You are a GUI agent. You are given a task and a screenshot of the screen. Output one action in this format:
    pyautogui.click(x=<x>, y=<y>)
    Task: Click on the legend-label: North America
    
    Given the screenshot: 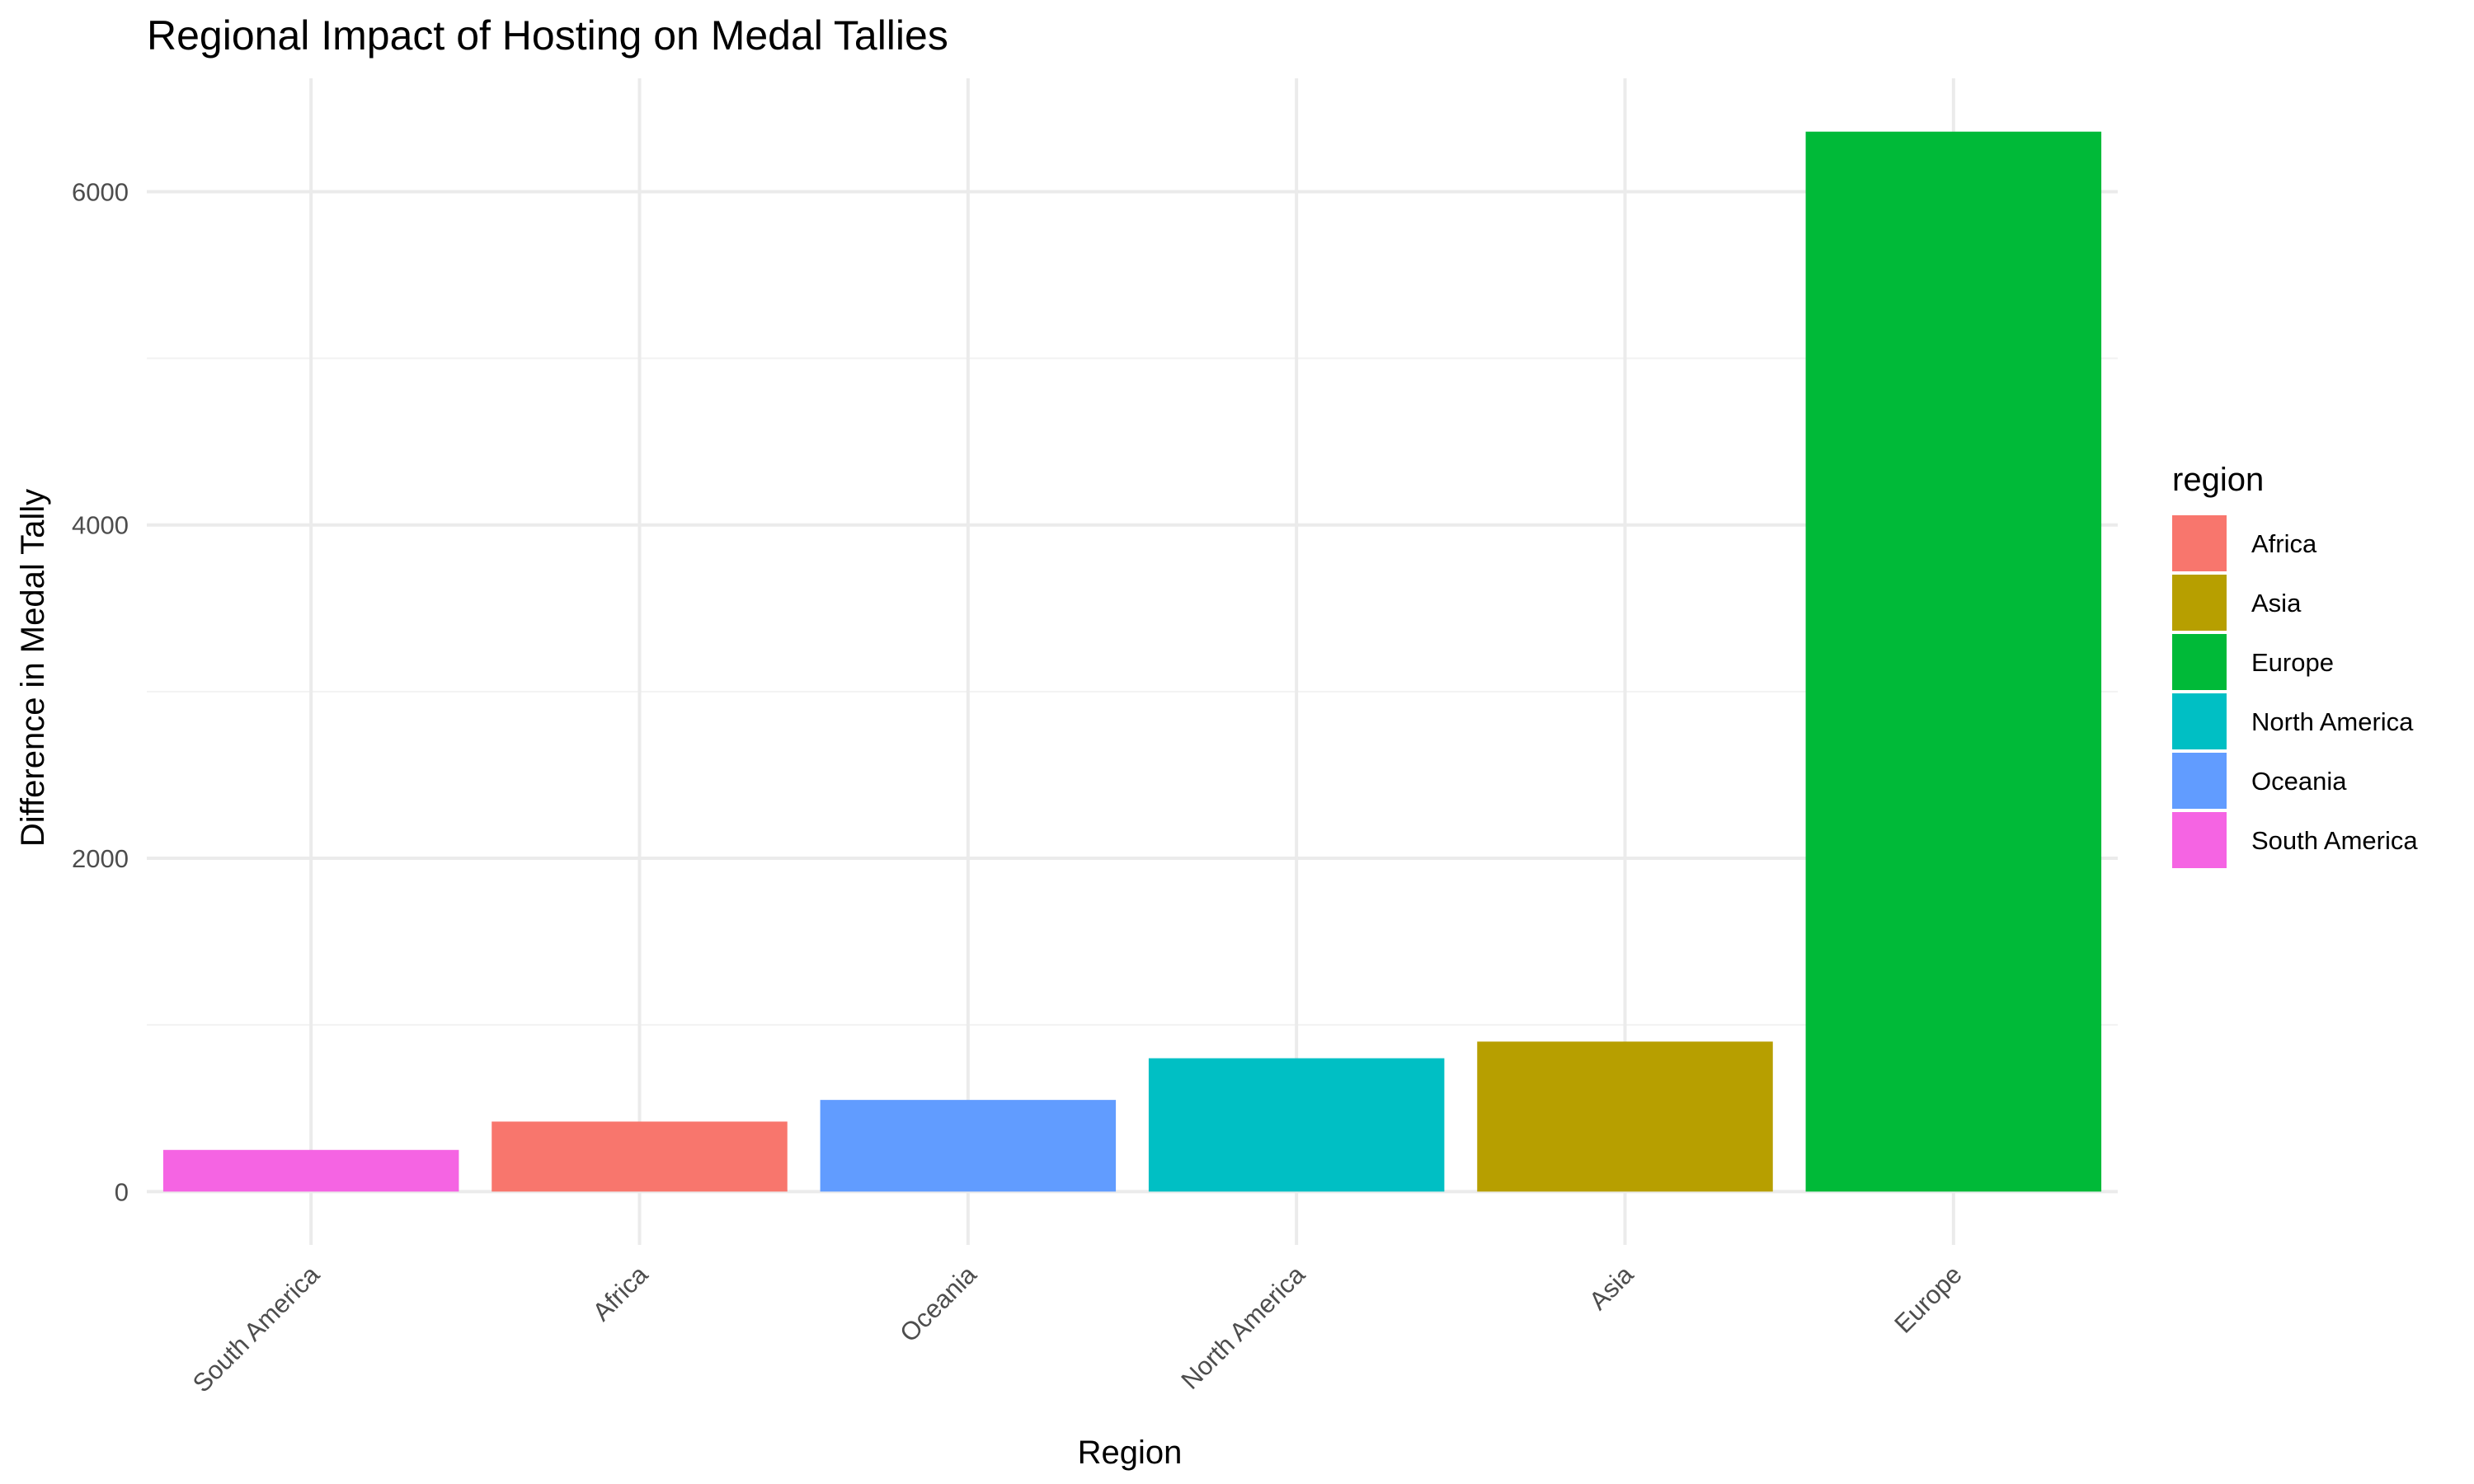 What is the action you would take?
    pyautogui.click(x=2332, y=721)
    